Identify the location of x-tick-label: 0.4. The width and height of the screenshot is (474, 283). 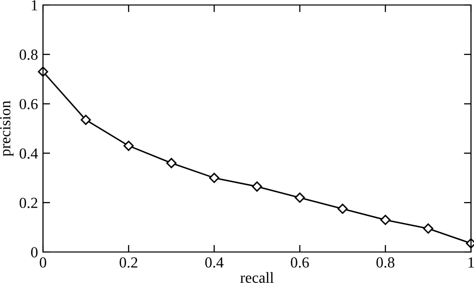
(214, 262).